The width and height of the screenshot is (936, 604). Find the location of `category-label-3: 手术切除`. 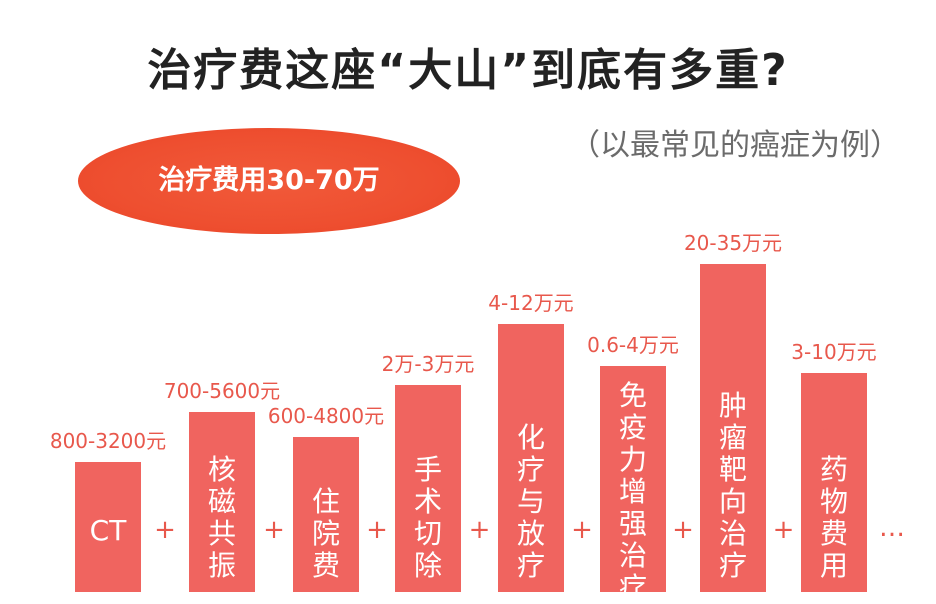

category-label-3: 手术切除 is located at coordinates (428, 517).